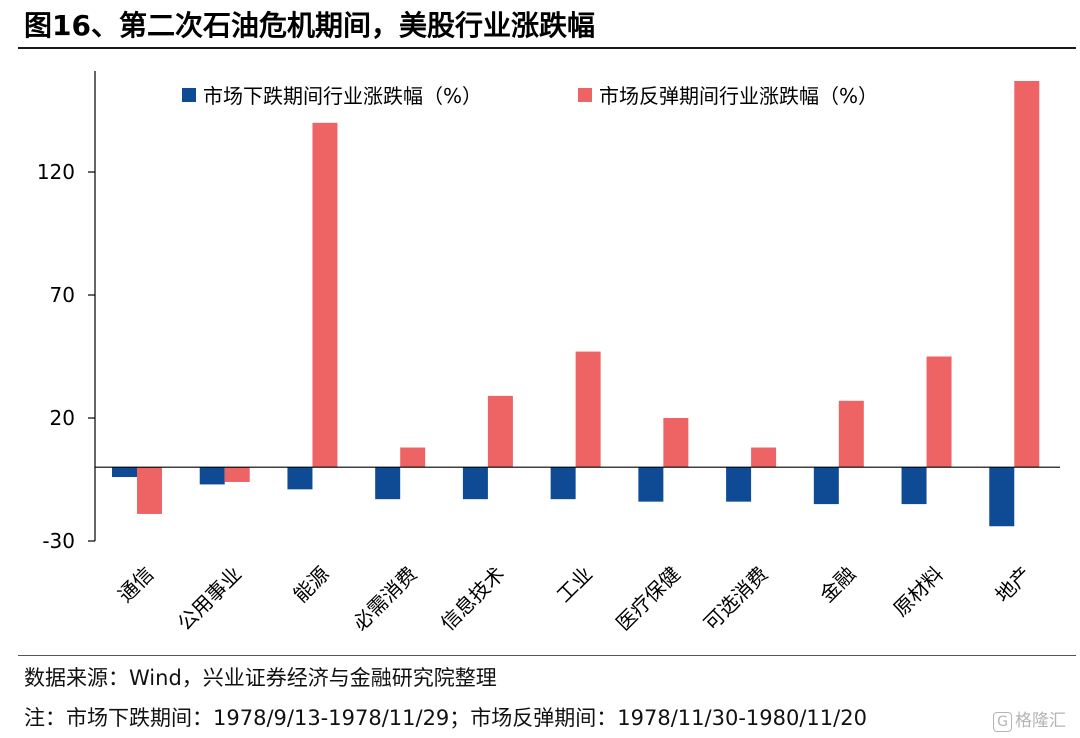  Describe the element at coordinates (260, 678) in the screenshot. I see `source-note: 数据来源：Wind，兴业证券经济与金融研究院整理` at that location.